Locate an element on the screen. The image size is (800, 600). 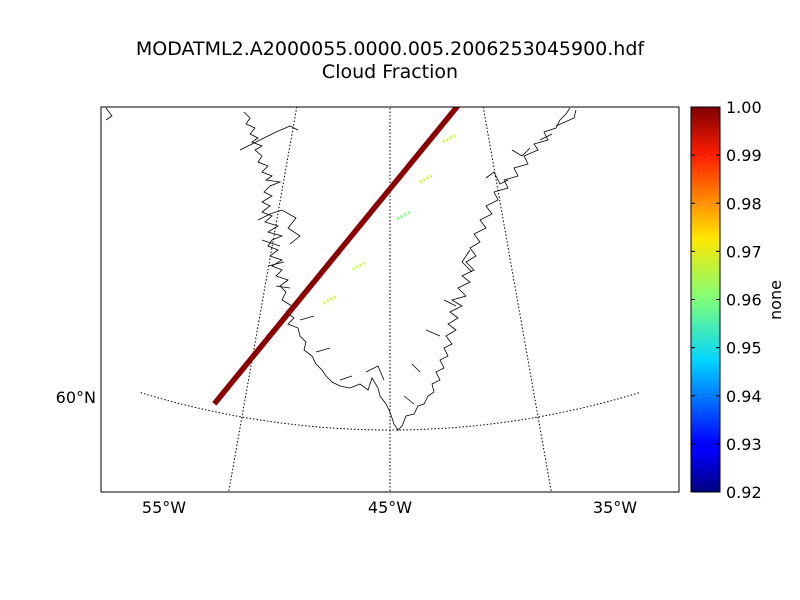
chart-title-line2: Cloud Fraction is located at coordinates (390, 72).